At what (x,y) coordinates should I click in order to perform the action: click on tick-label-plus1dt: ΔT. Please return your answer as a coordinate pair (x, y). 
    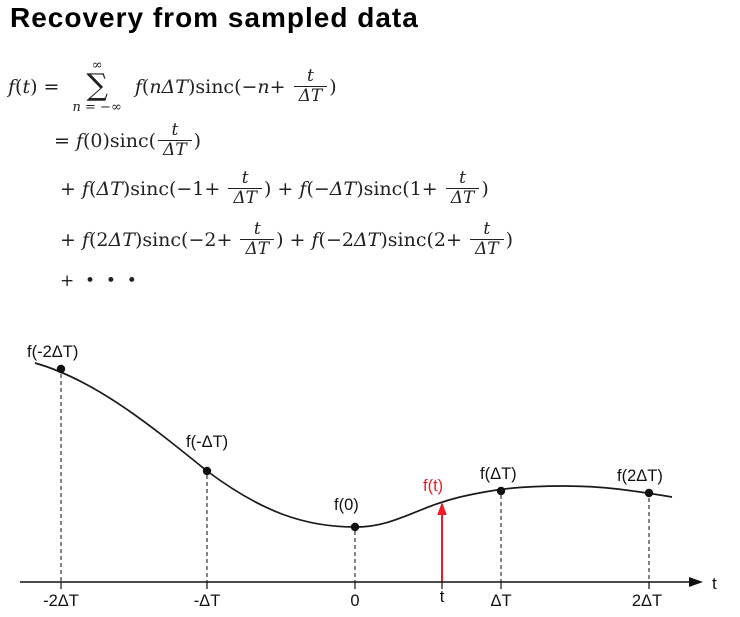
    Looking at the image, I should click on (500, 601).